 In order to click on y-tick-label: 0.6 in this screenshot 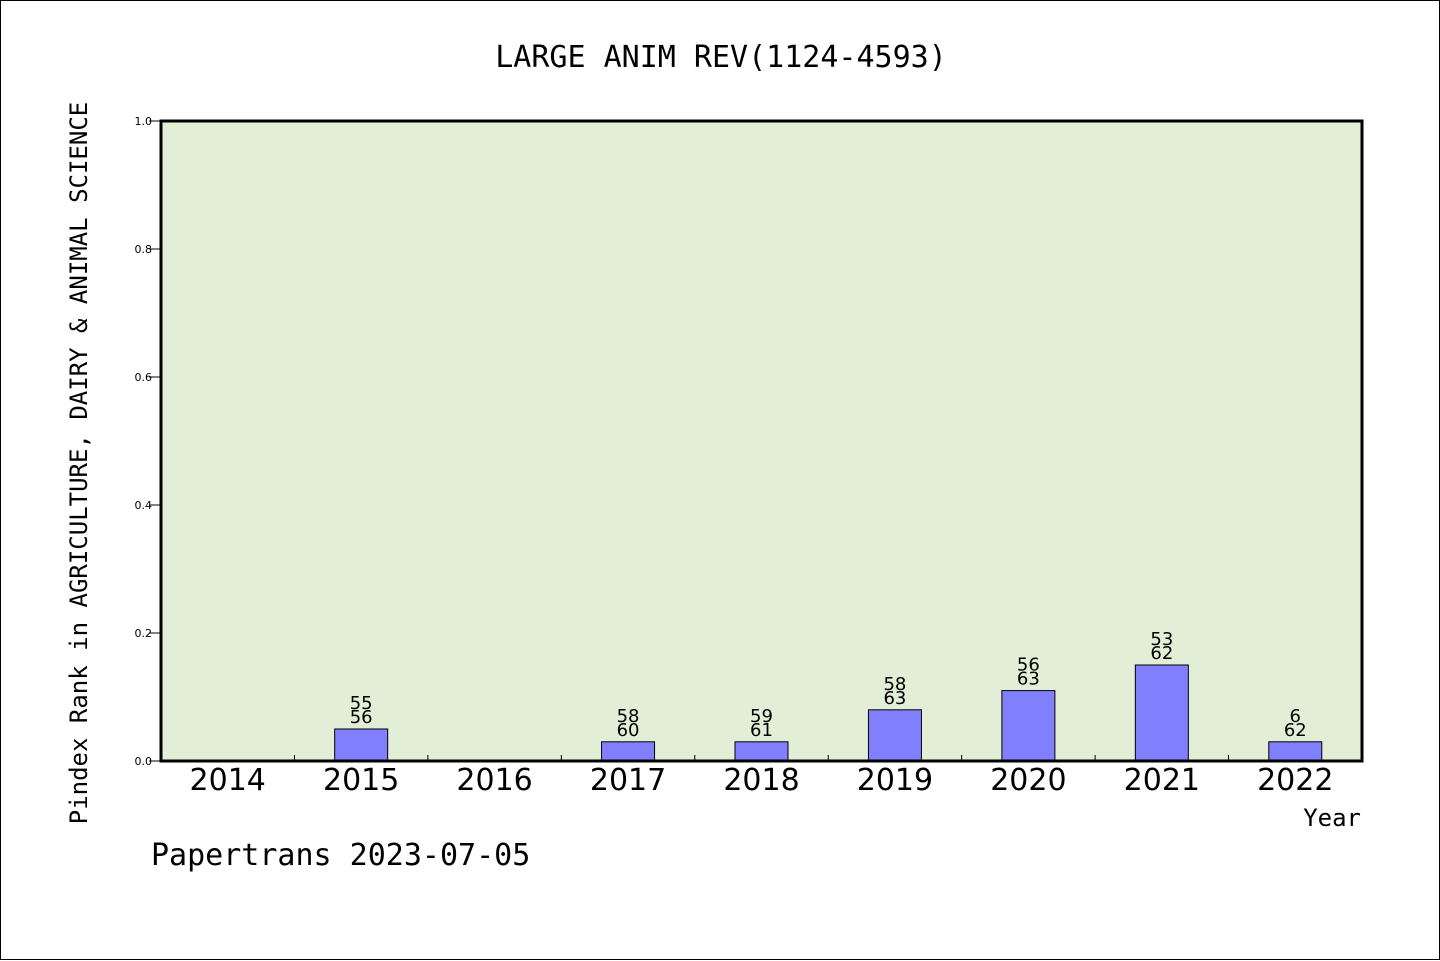, I will do `click(144, 377)`.